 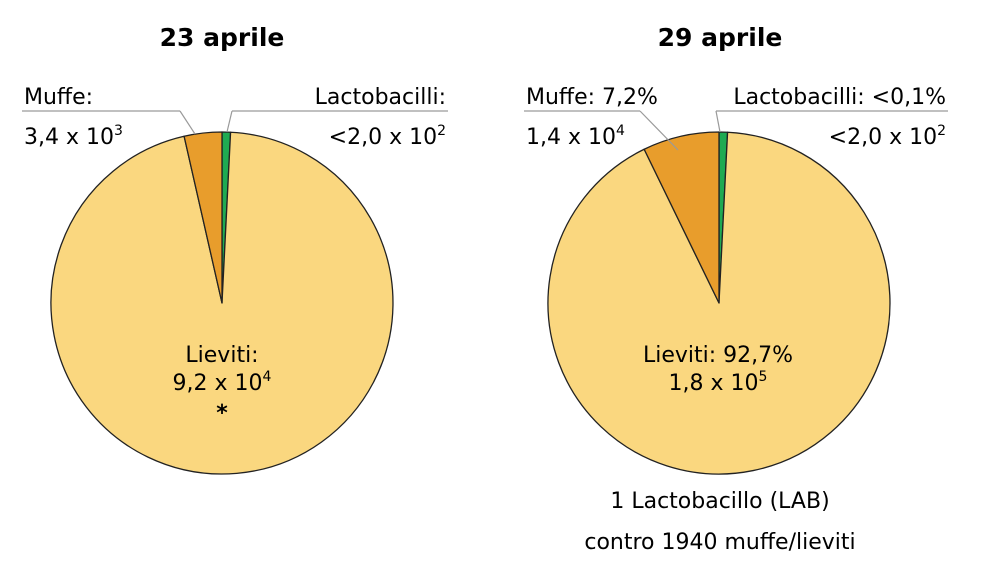 I want to click on label-lieviti: Lieviti: 92,7%, so click(x=718, y=355).